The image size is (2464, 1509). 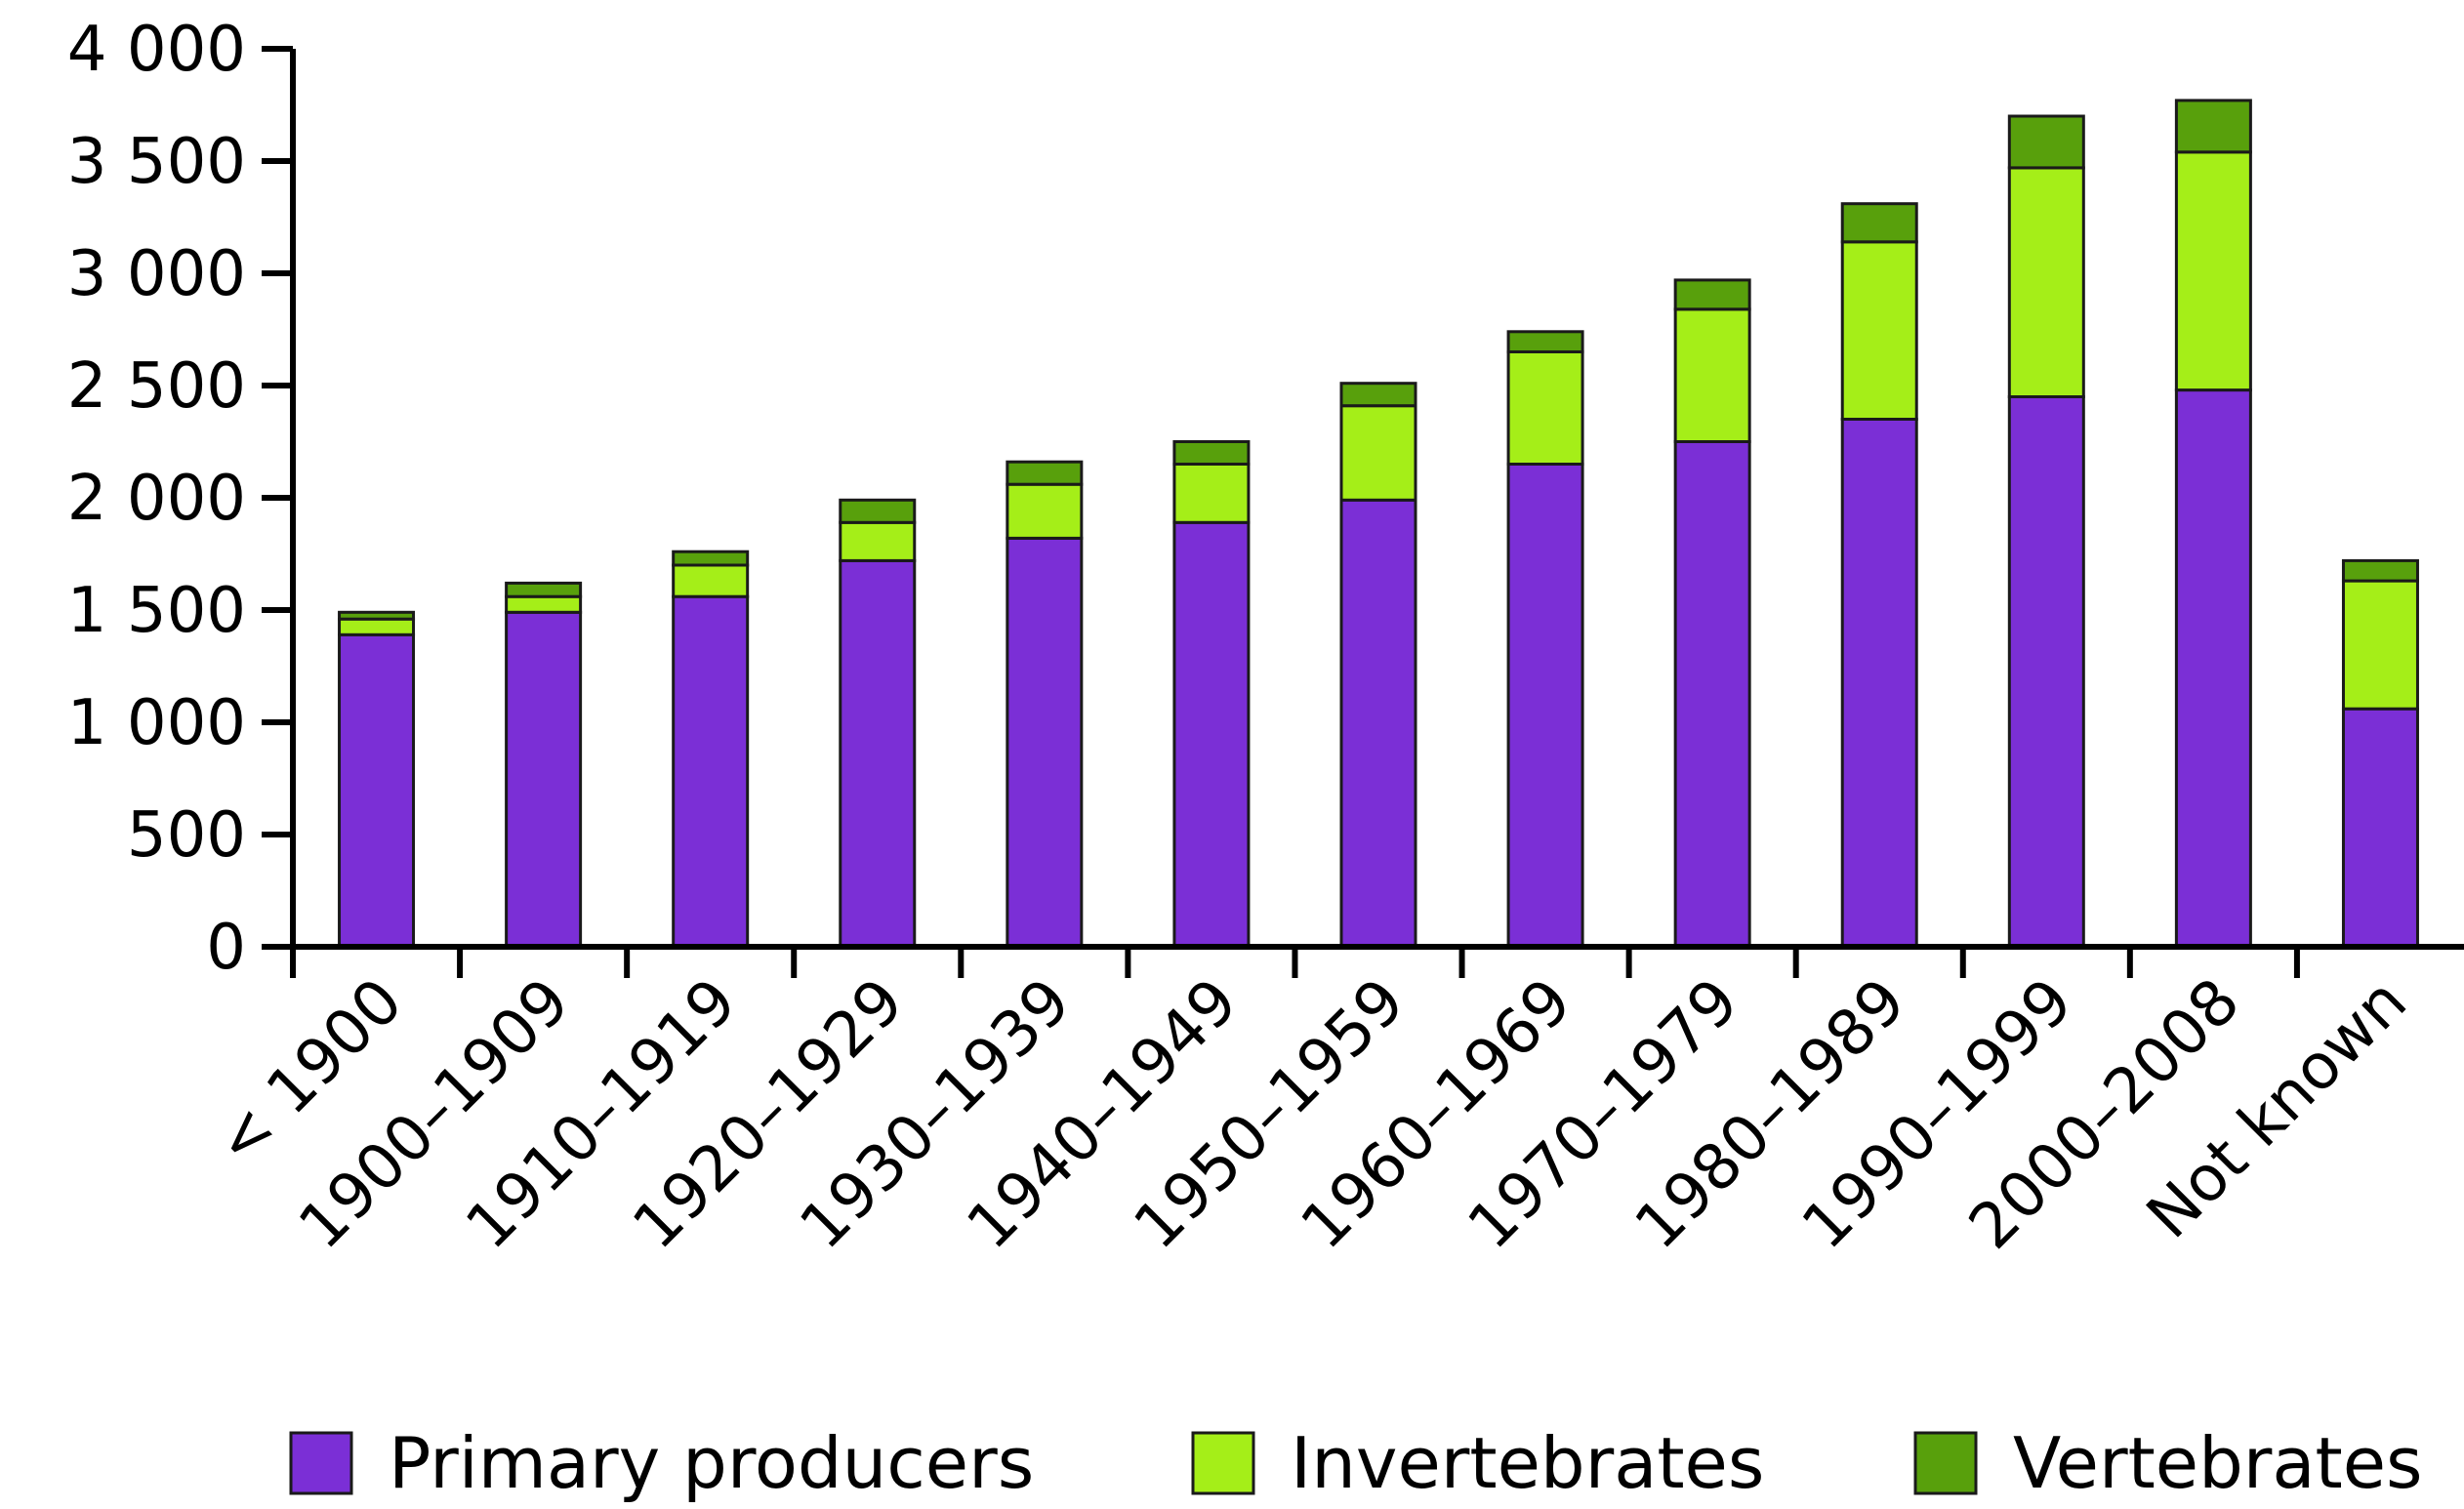 I want to click on y-tick-label: 500, so click(x=186, y=835).